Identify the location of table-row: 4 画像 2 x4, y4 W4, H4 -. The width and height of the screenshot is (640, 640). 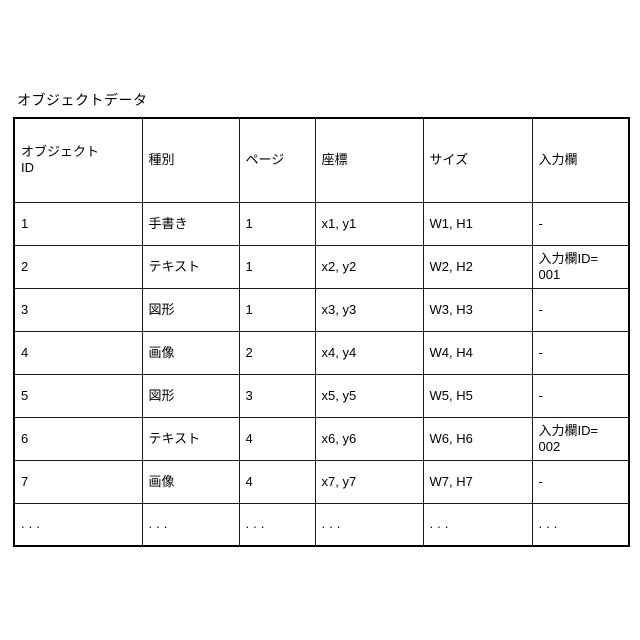
(321, 352).